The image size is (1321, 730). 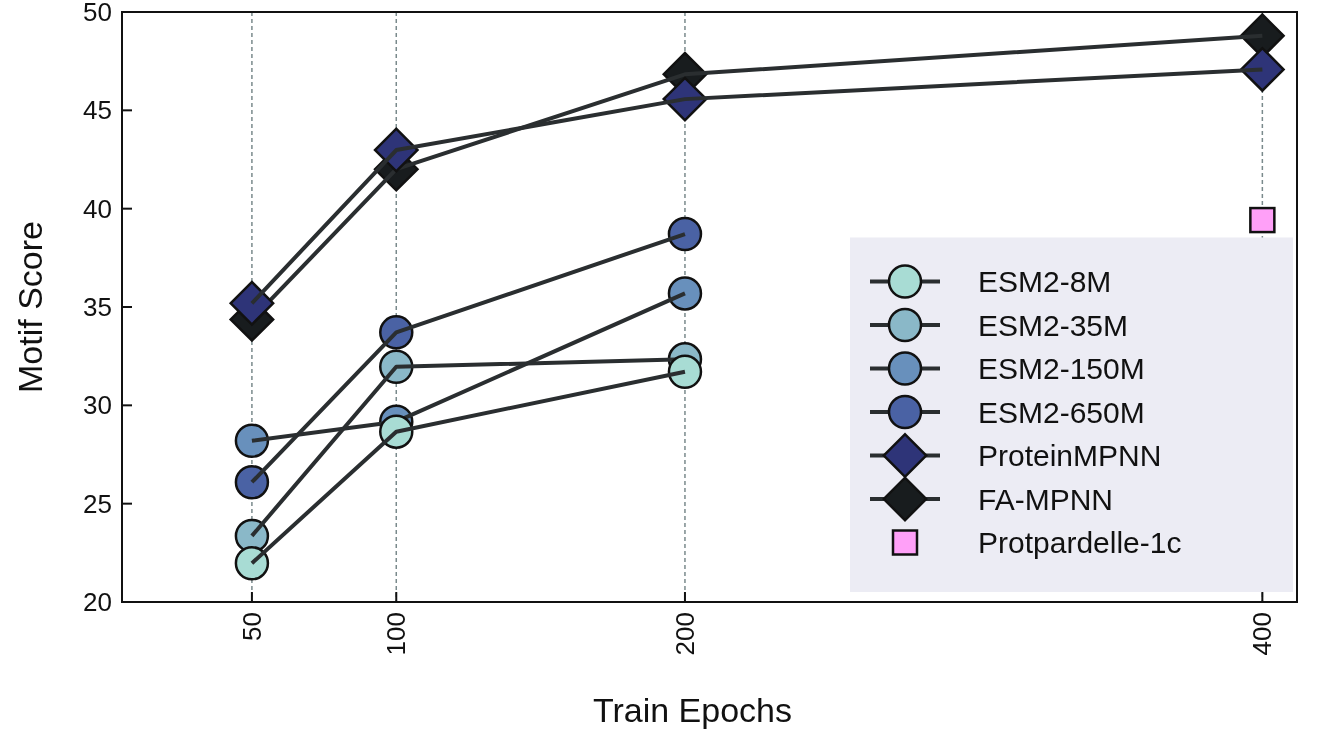 What do you see at coordinates (1045, 281) in the screenshot?
I see `legend-label: ESM2-8M` at bounding box center [1045, 281].